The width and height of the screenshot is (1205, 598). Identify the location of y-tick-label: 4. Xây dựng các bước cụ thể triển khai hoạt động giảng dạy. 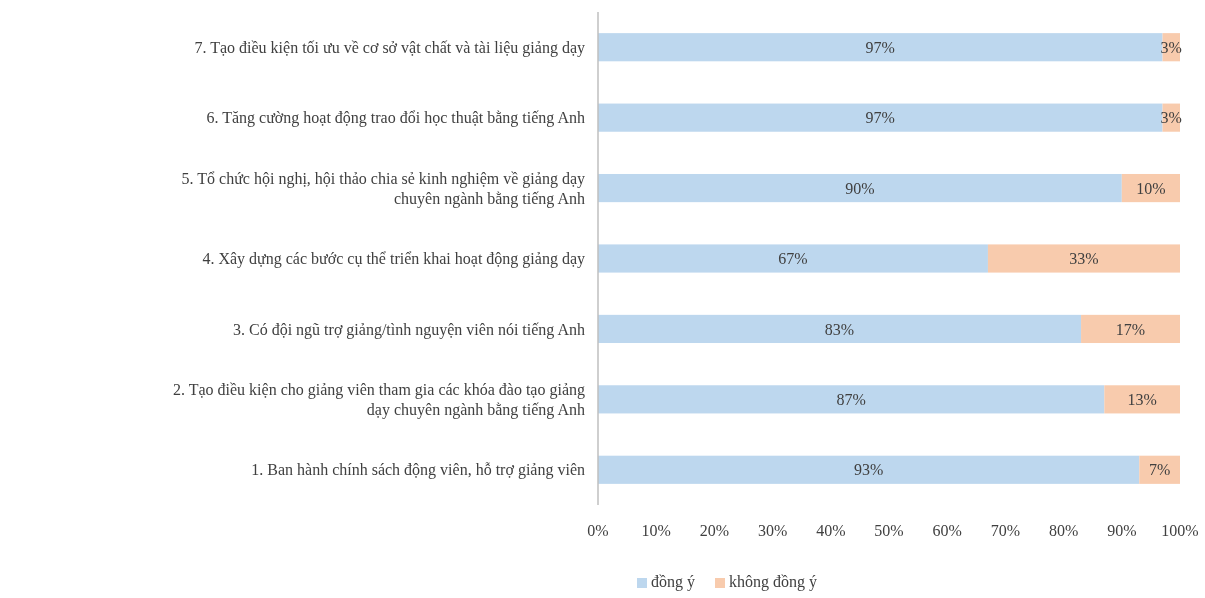
(393, 259).